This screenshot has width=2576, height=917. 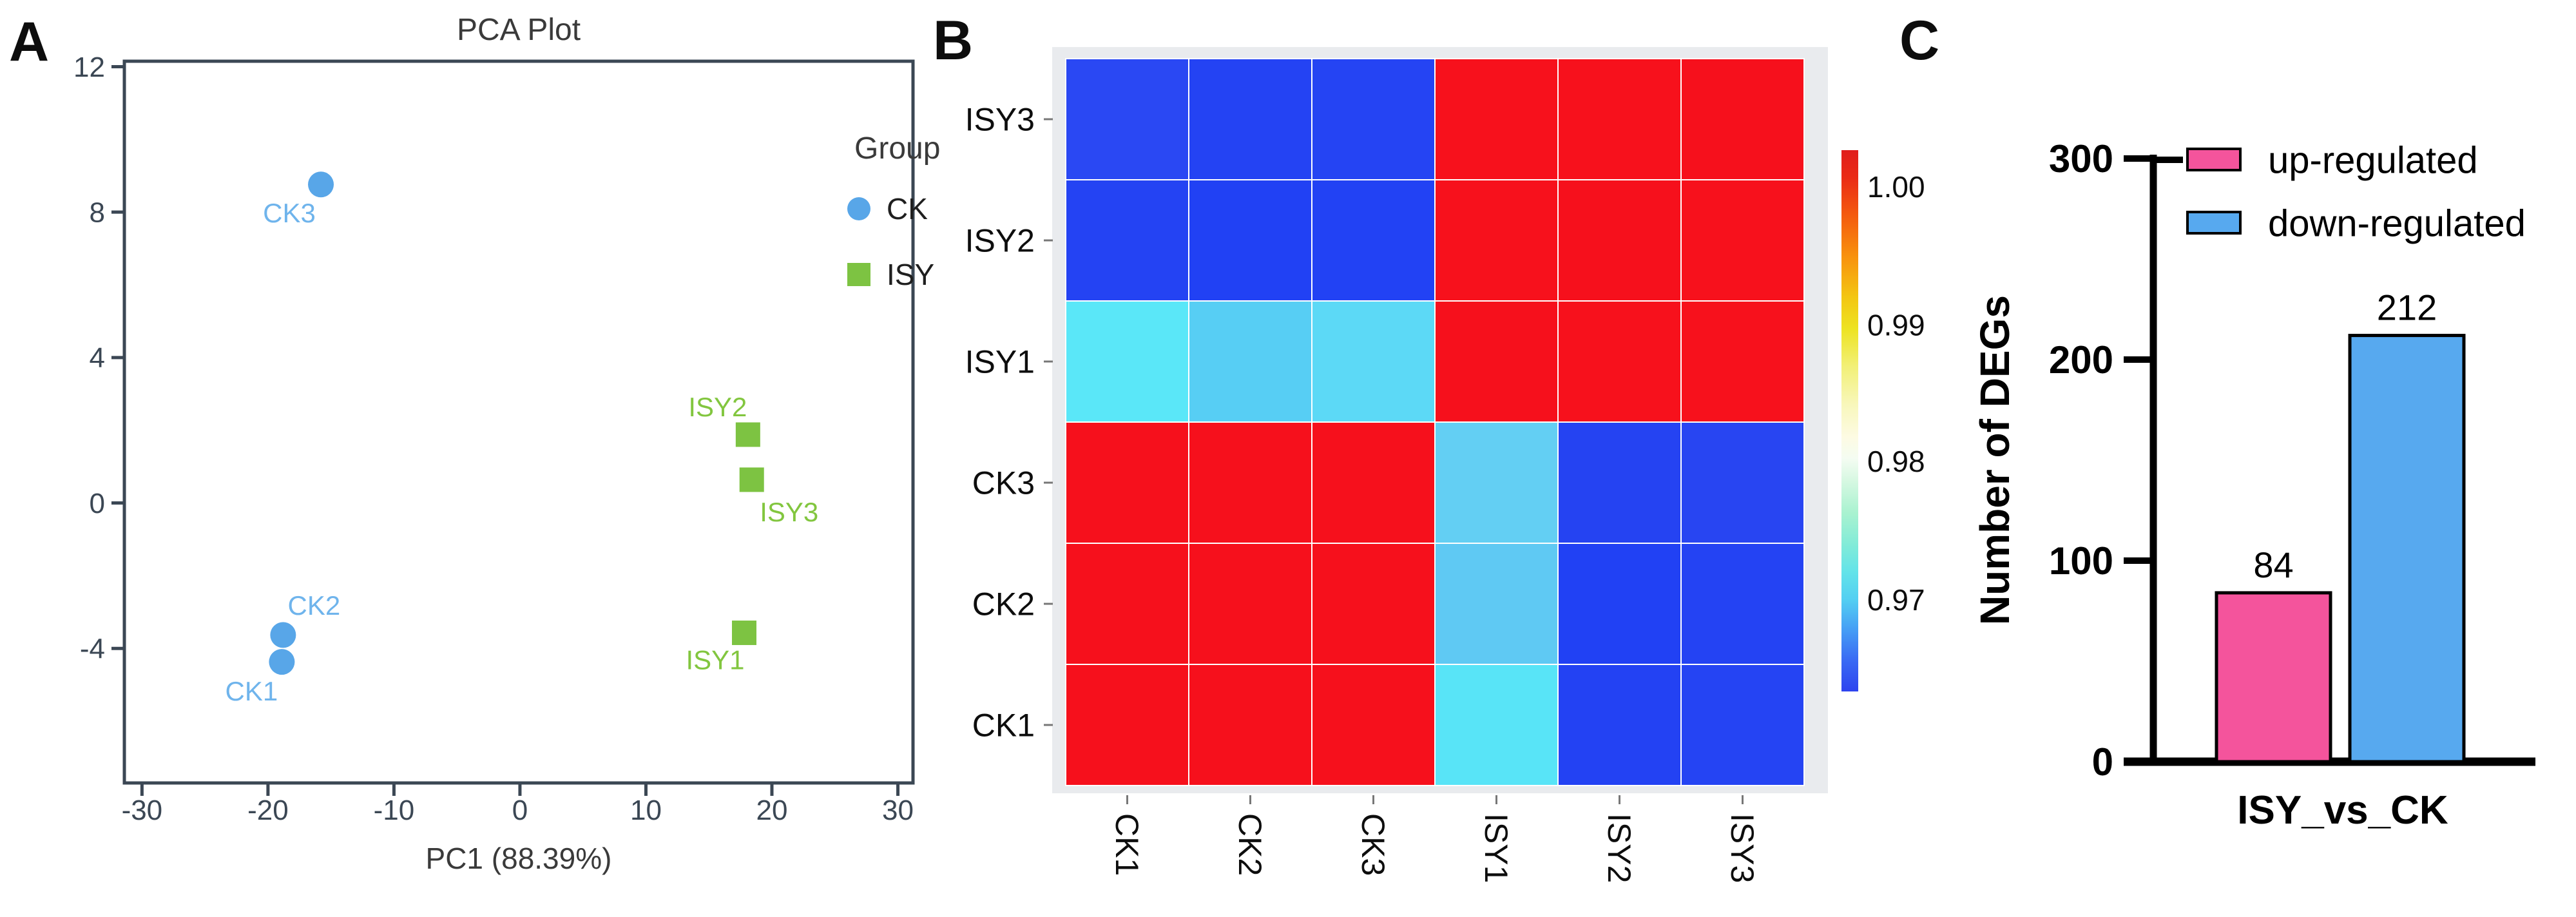 What do you see at coordinates (1250, 604) in the screenshot?
I see `heatmap-cell-CK2-CK2: CK2 vs CK2 : 1.000` at bounding box center [1250, 604].